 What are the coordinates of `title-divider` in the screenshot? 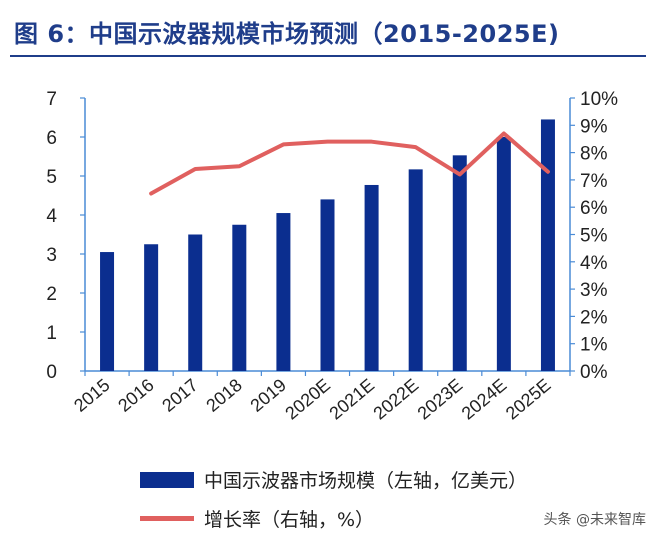 It's located at (328, 56).